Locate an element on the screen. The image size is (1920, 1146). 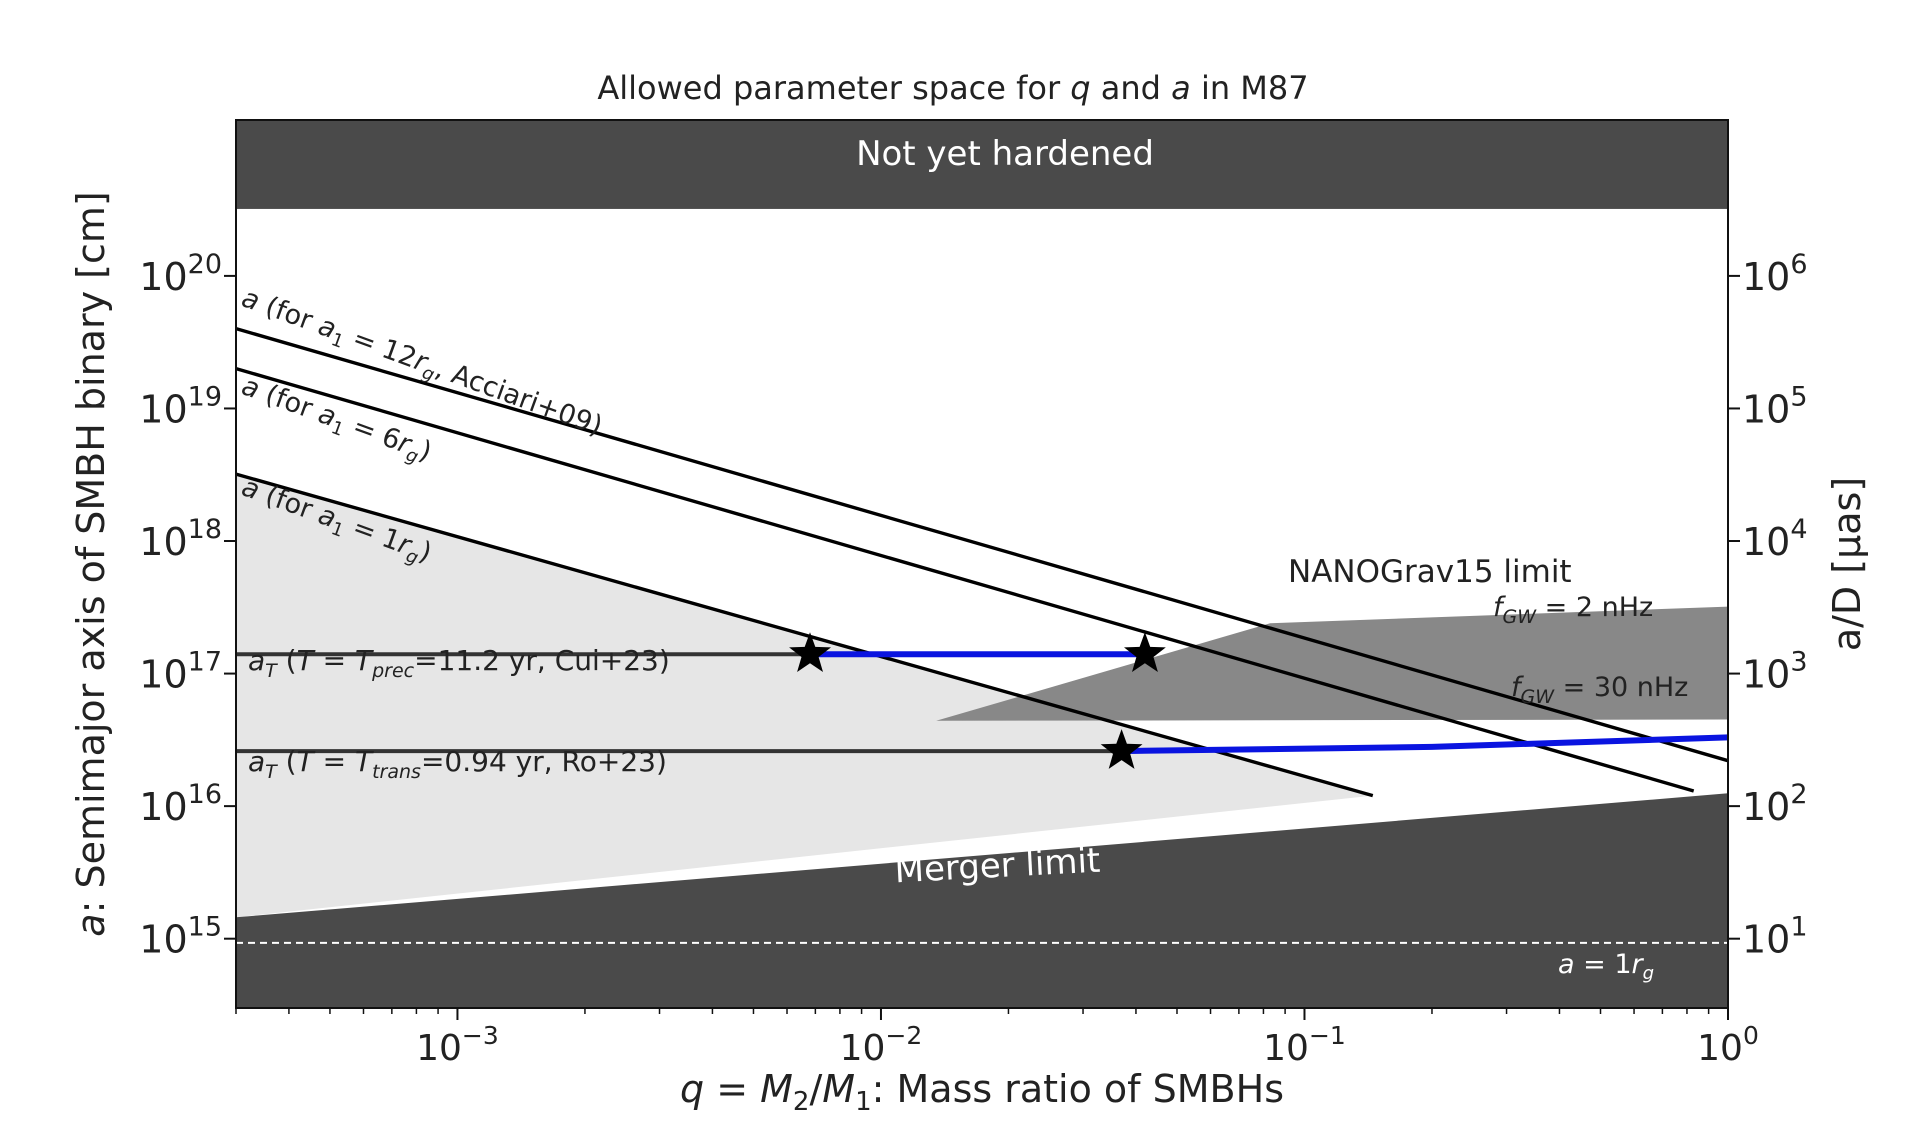
y-tick-label: 1020 is located at coordinates (180, 274).